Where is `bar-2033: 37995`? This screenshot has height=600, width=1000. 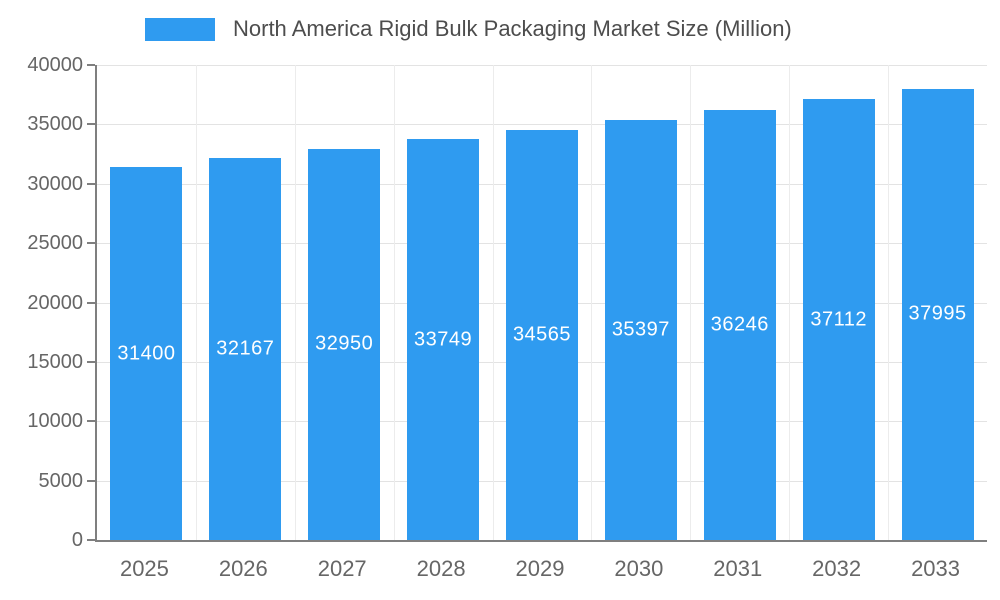 bar-2033: 37995 is located at coordinates (937, 314).